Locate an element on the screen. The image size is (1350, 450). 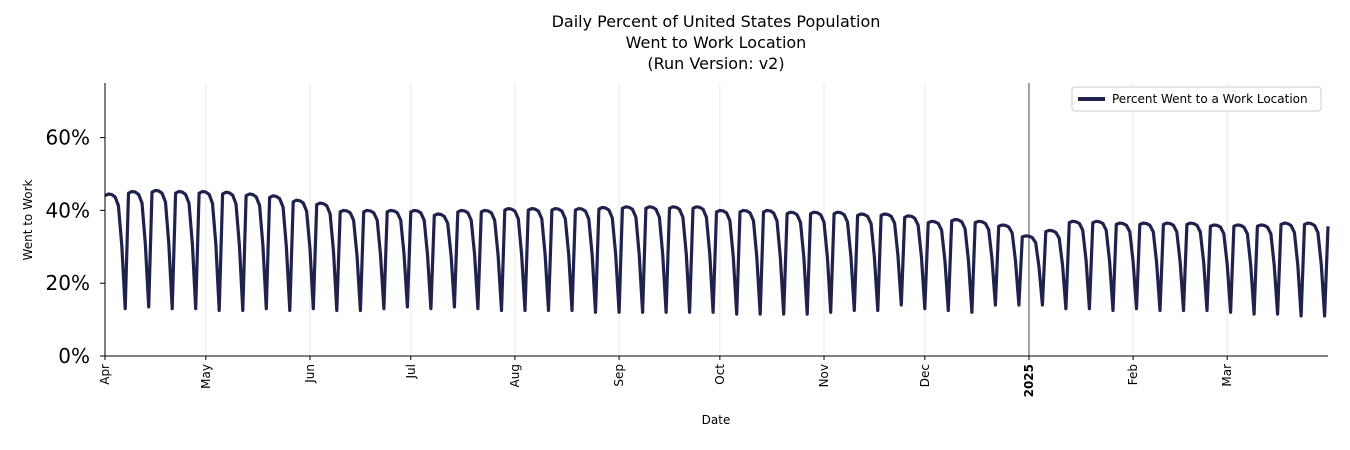
legend-box is located at coordinates (1196, 99).